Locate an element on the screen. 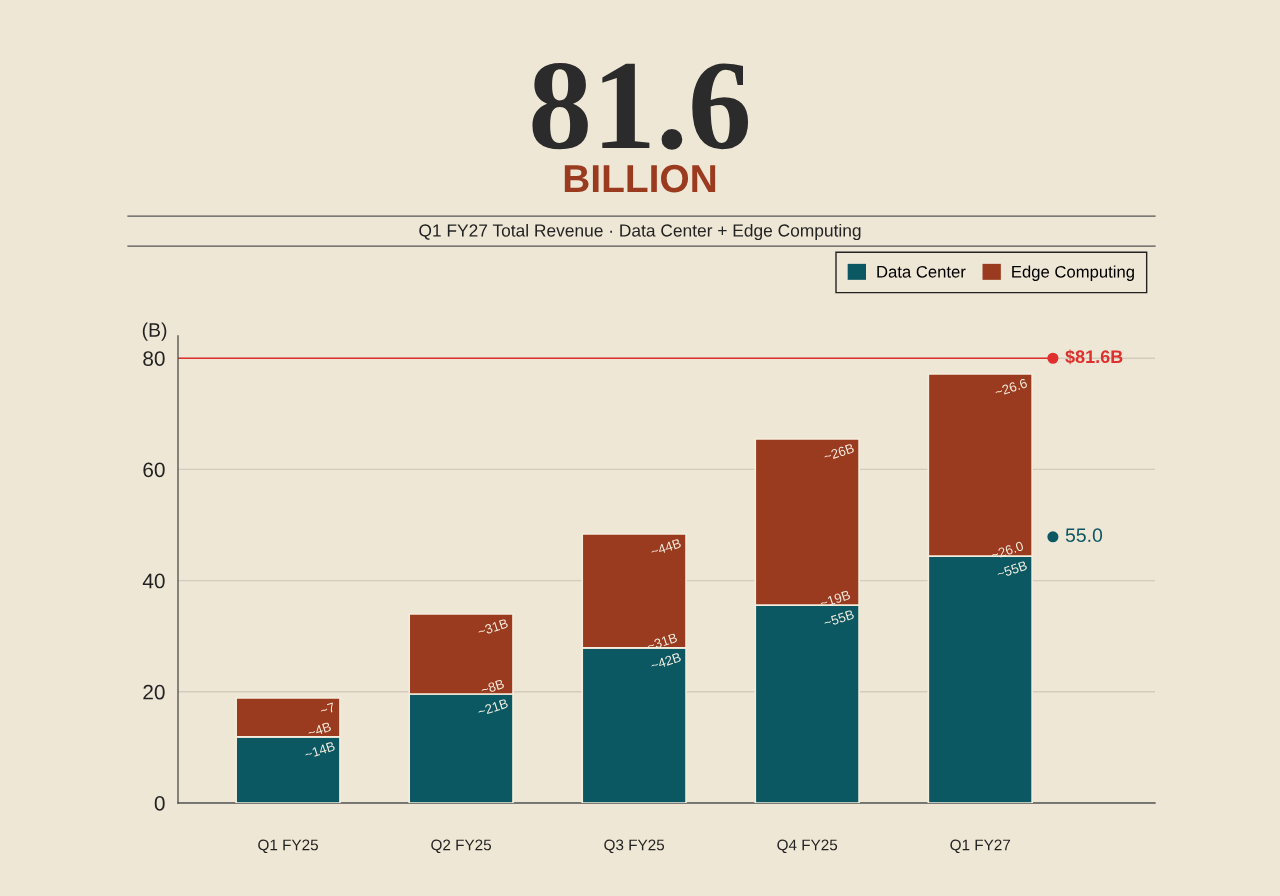 The image size is (1280, 896). x-tick-label: Q1 FY27 is located at coordinates (980, 846).